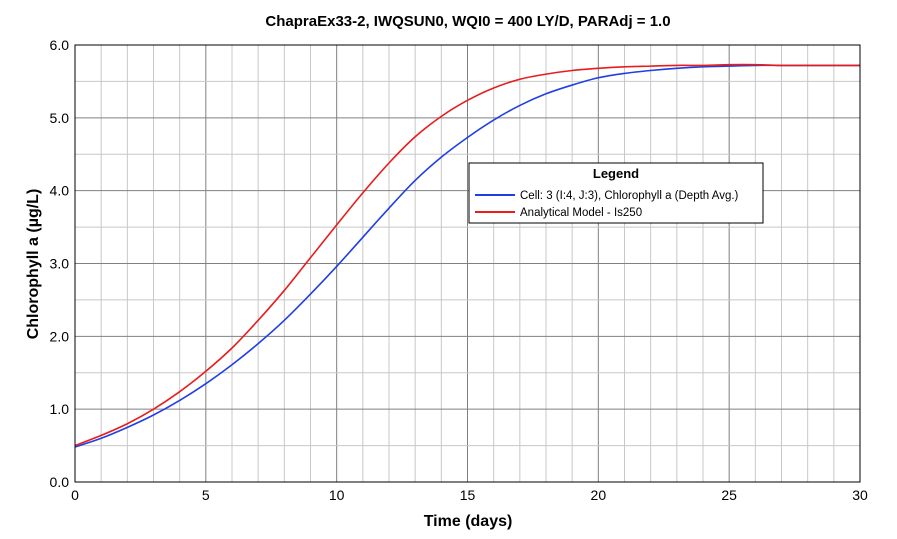 This screenshot has width=897, height=539. I want to click on x-tick-label: 5, so click(206, 495).